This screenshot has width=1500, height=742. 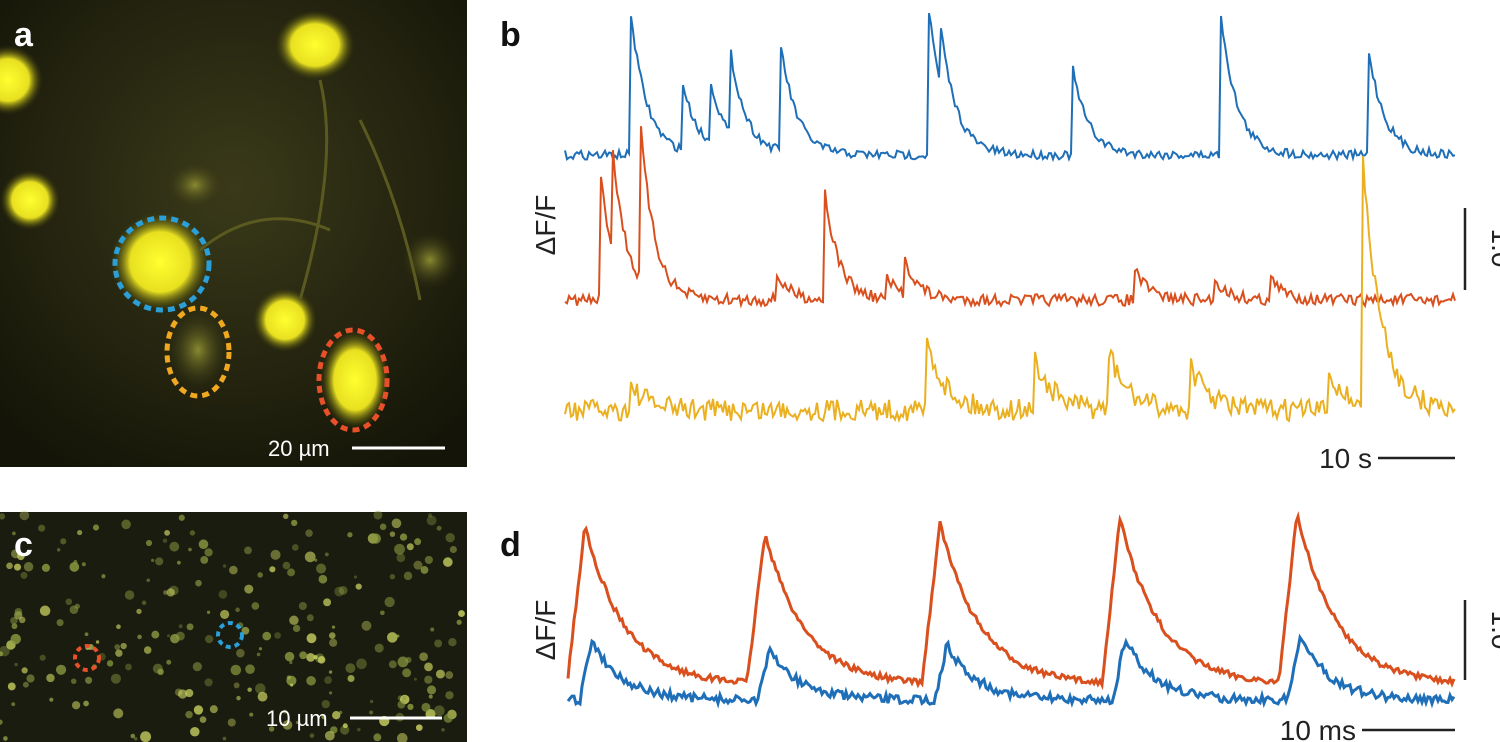 I want to click on panel-label: b, so click(x=510, y=35).